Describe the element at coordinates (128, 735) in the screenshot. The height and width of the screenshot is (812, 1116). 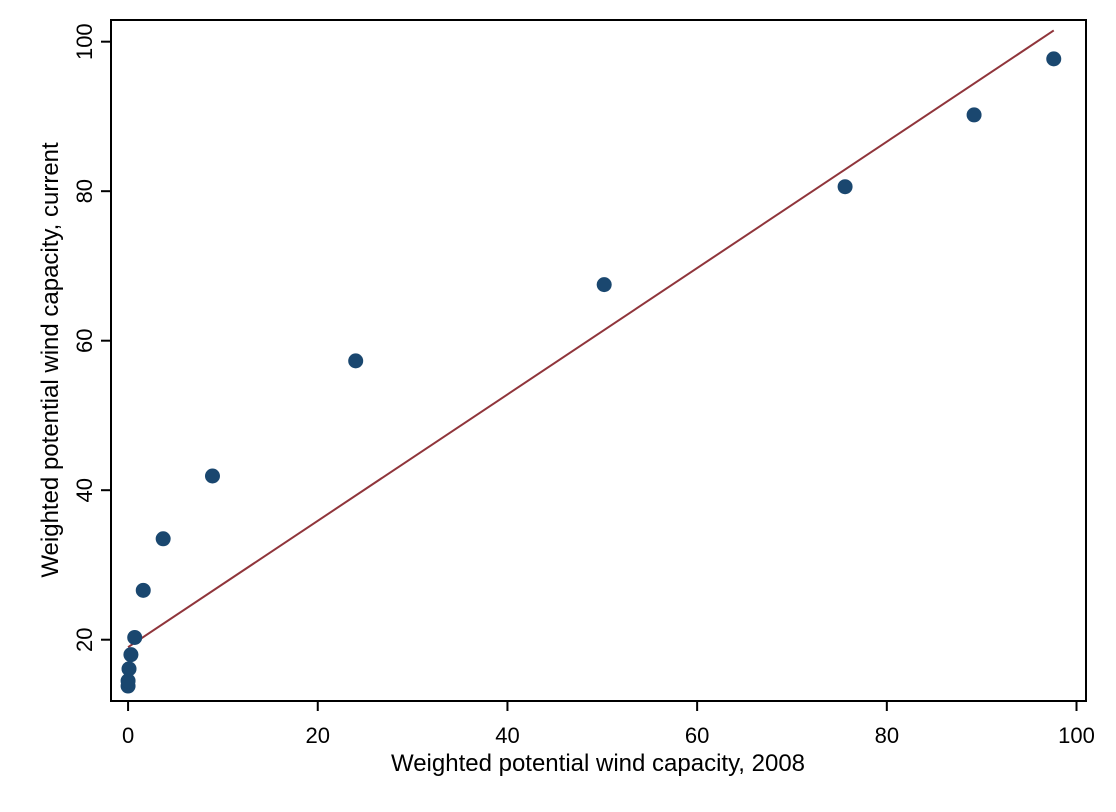
I see `x-tick-label: 0` at that location.